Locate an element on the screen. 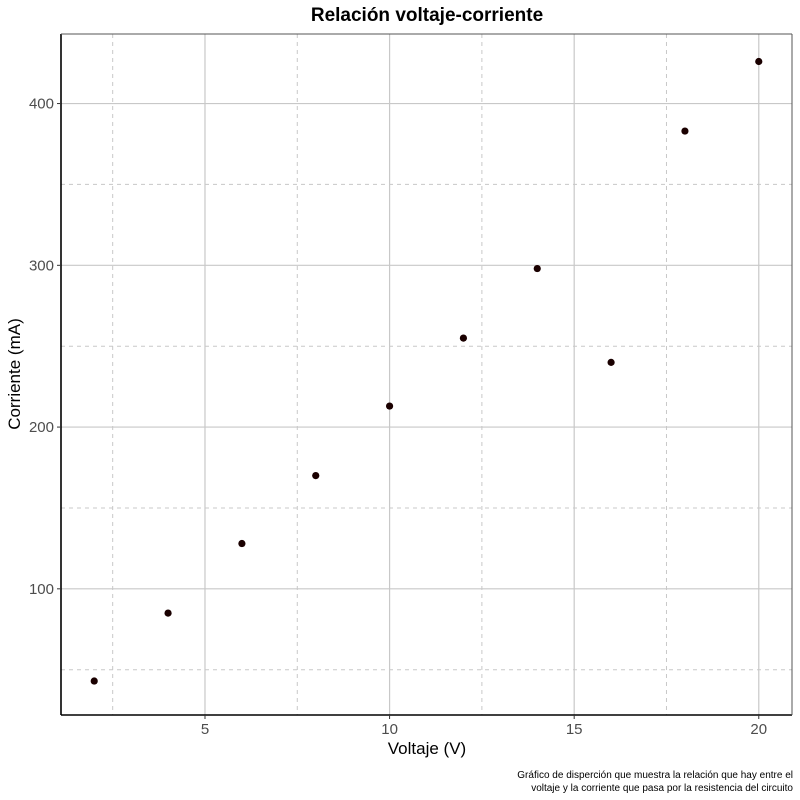  x-tick-label: 20 is located at coordinates (758, 729).